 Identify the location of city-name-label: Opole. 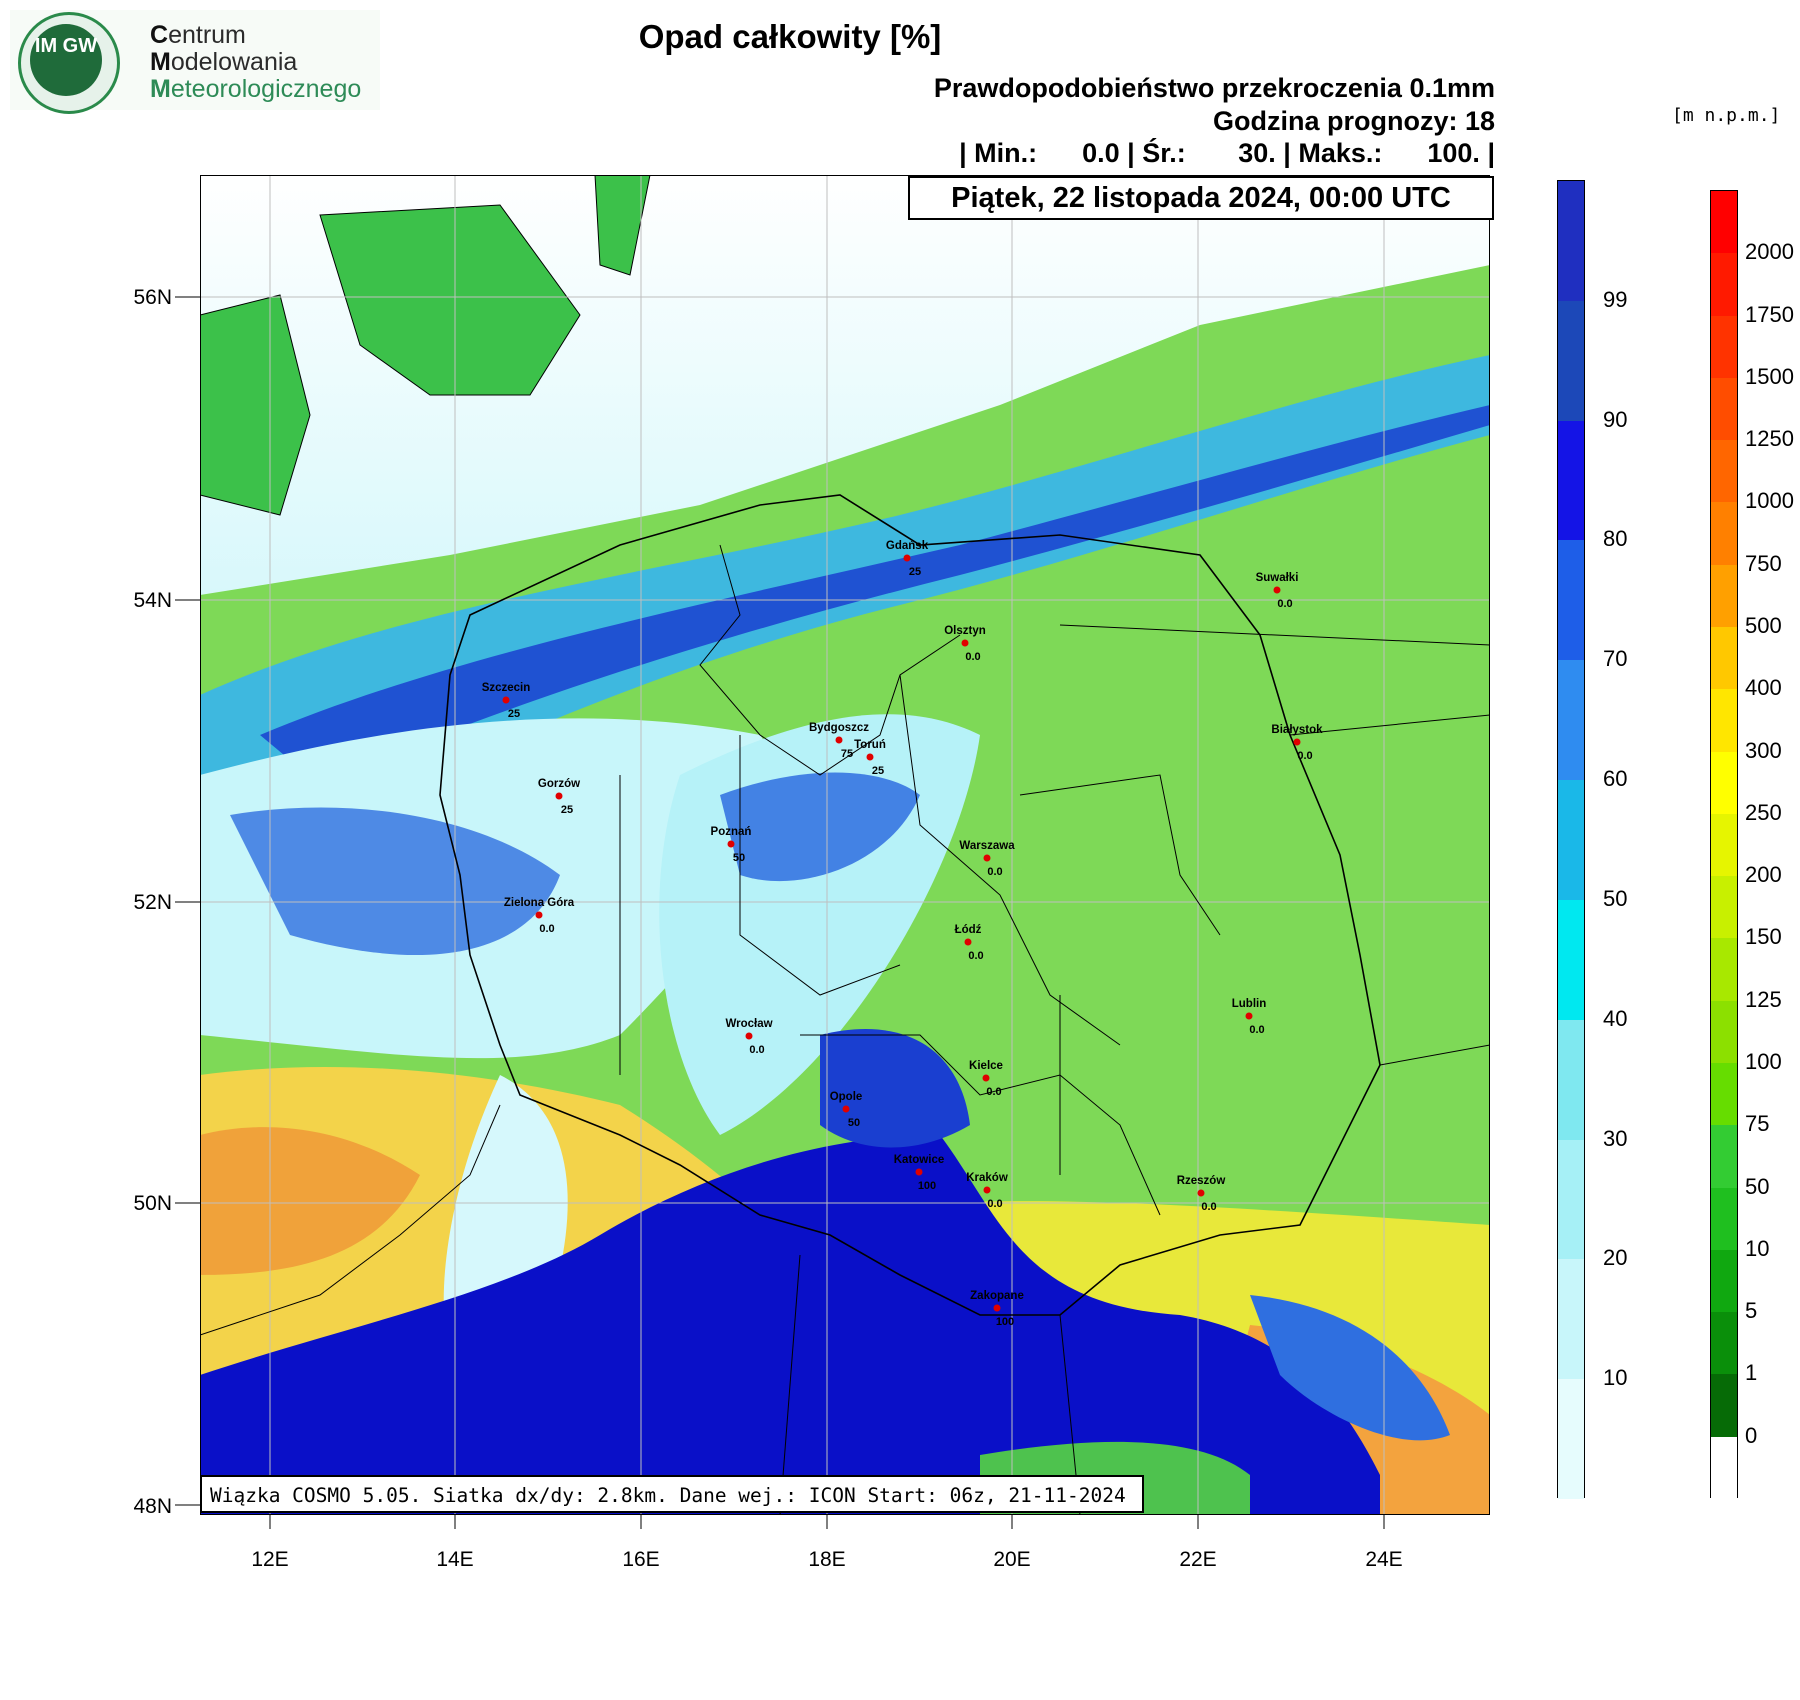
(846, 1097).